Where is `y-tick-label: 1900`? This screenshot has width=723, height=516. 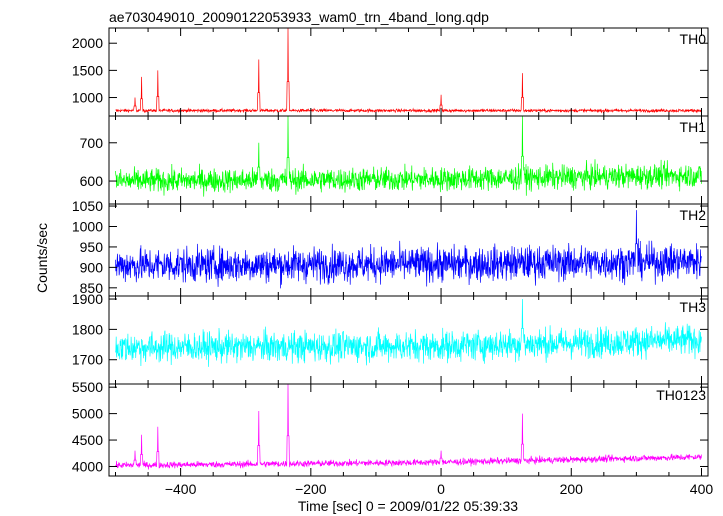
y-tick-label: 1900 is located at coordinates (87, 299).